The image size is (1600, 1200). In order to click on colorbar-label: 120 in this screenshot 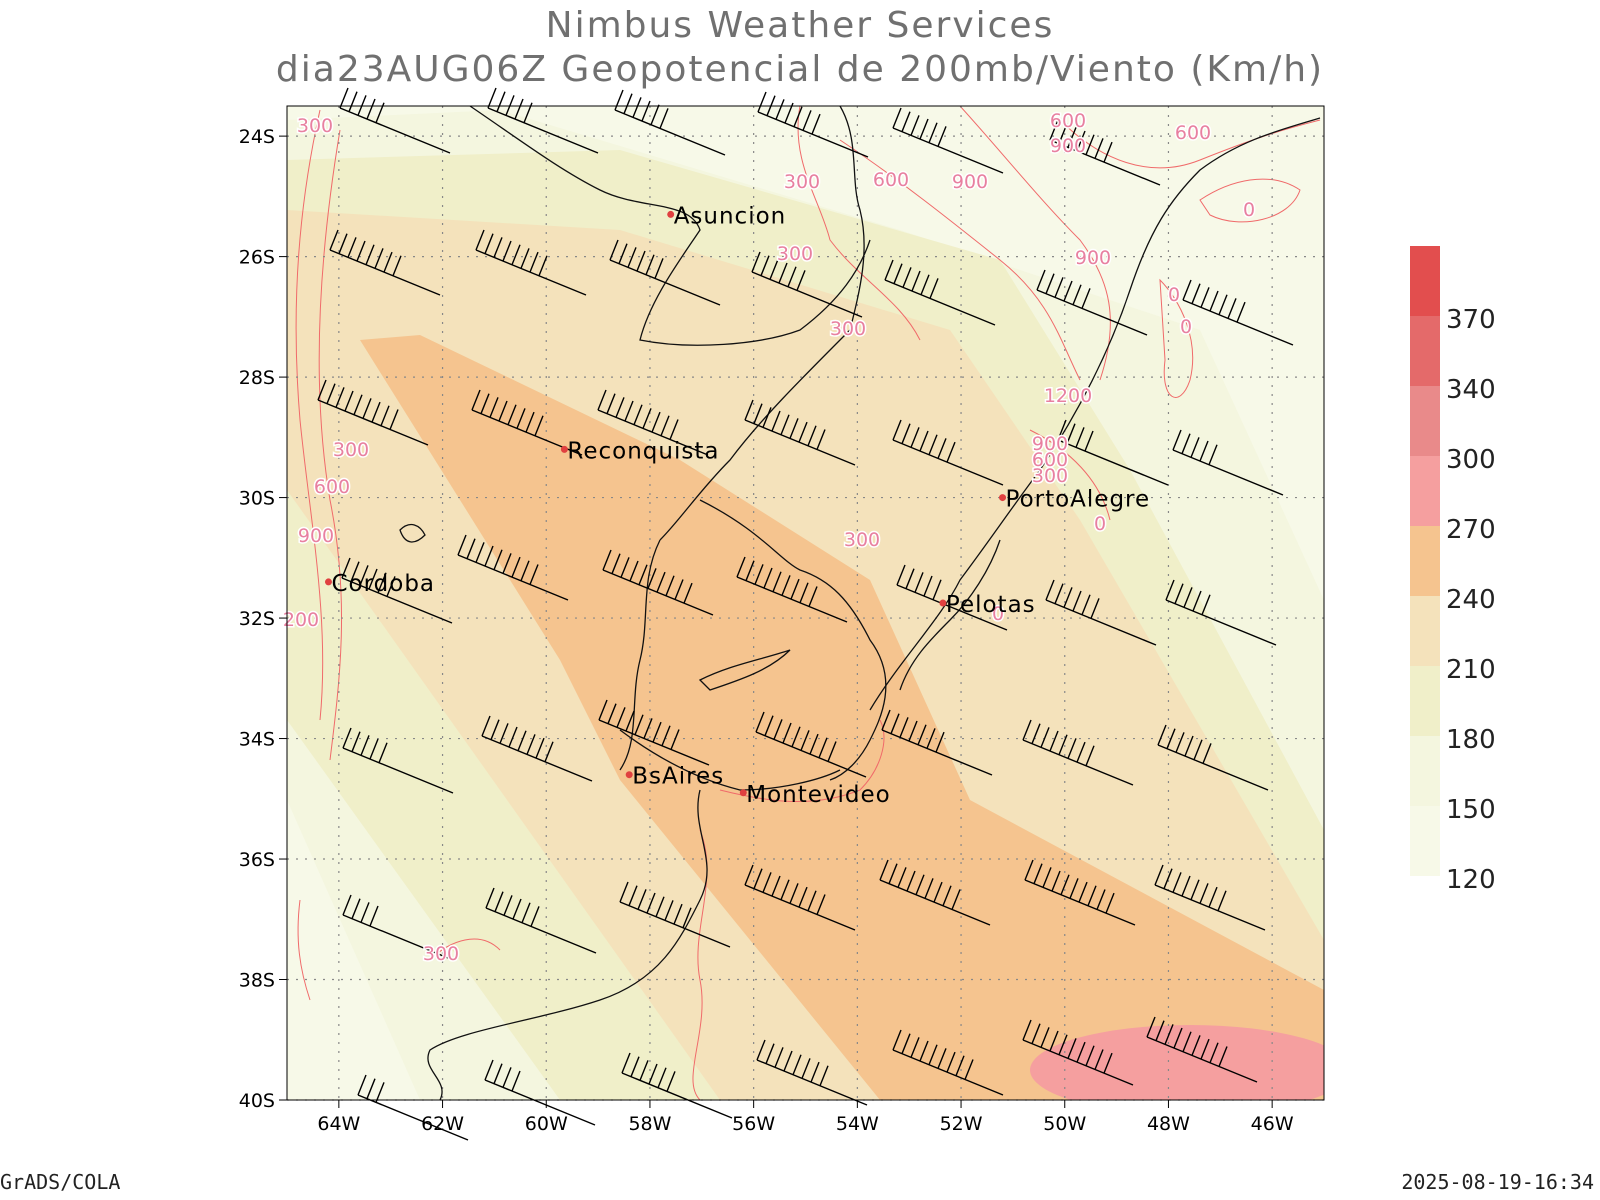, I will do `click(1471, 880)`.